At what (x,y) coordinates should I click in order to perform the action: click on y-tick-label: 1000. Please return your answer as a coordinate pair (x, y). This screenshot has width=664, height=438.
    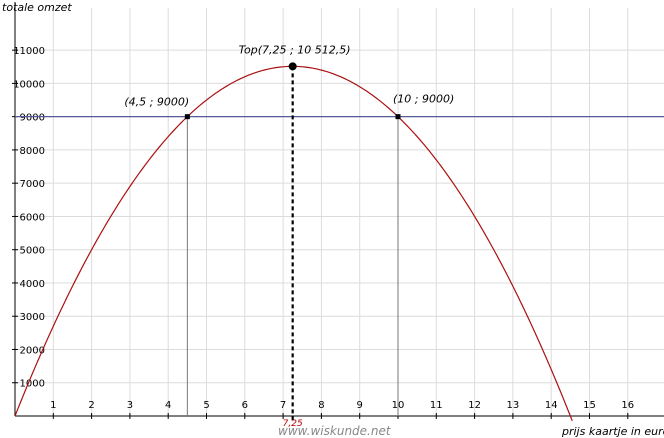
    Looking at the image, I should click on (32, 384).